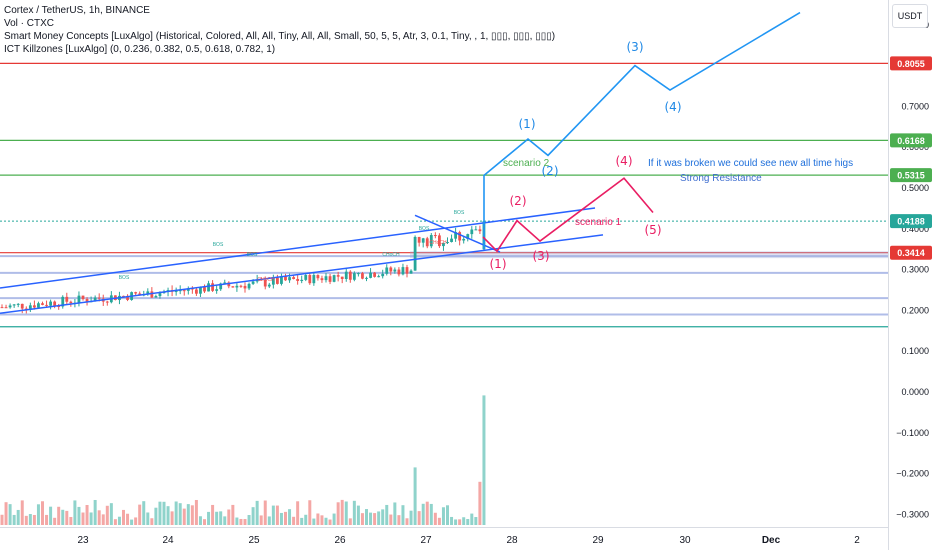  What do you see at coordinates (915, 106) in the screenshot?
I see `price-tick-label: 0.7000` at bounding box center [915, 106].